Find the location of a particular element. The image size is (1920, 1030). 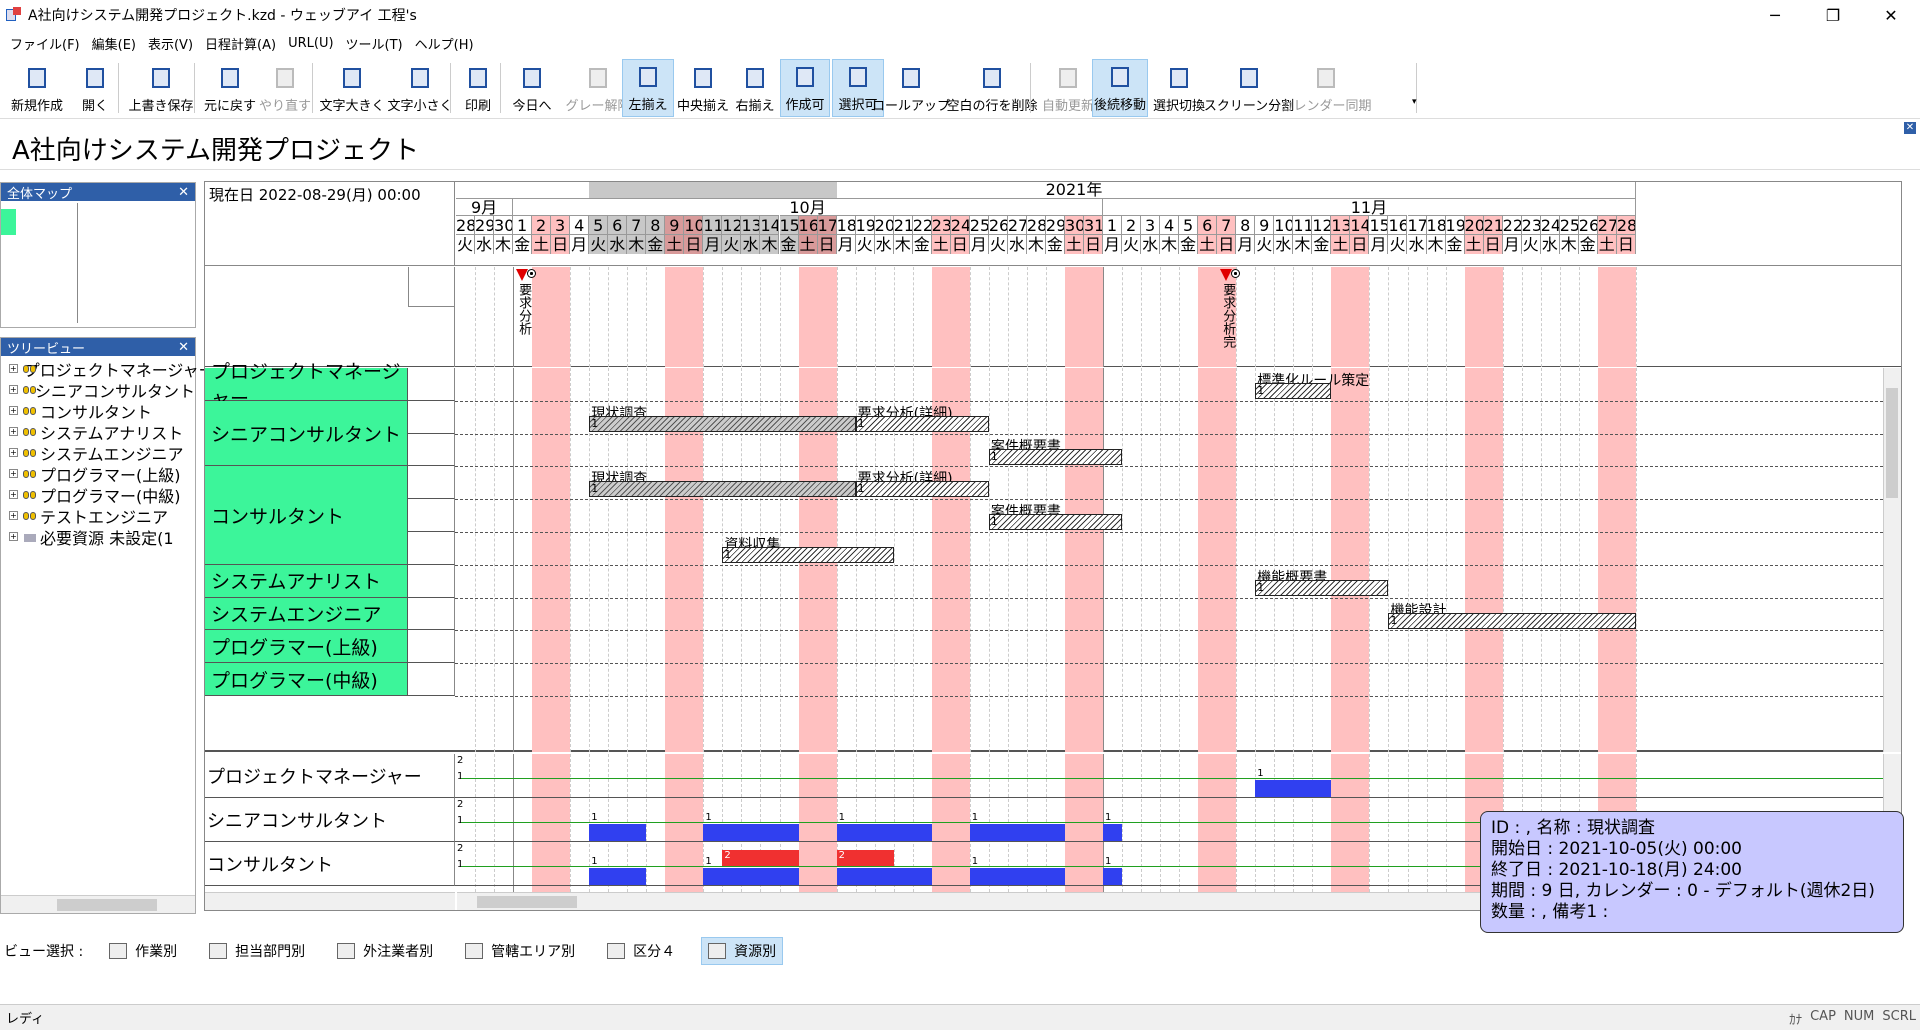

toolbar-button-21: カレンダー同期 is located at coordinates (1326, 88).